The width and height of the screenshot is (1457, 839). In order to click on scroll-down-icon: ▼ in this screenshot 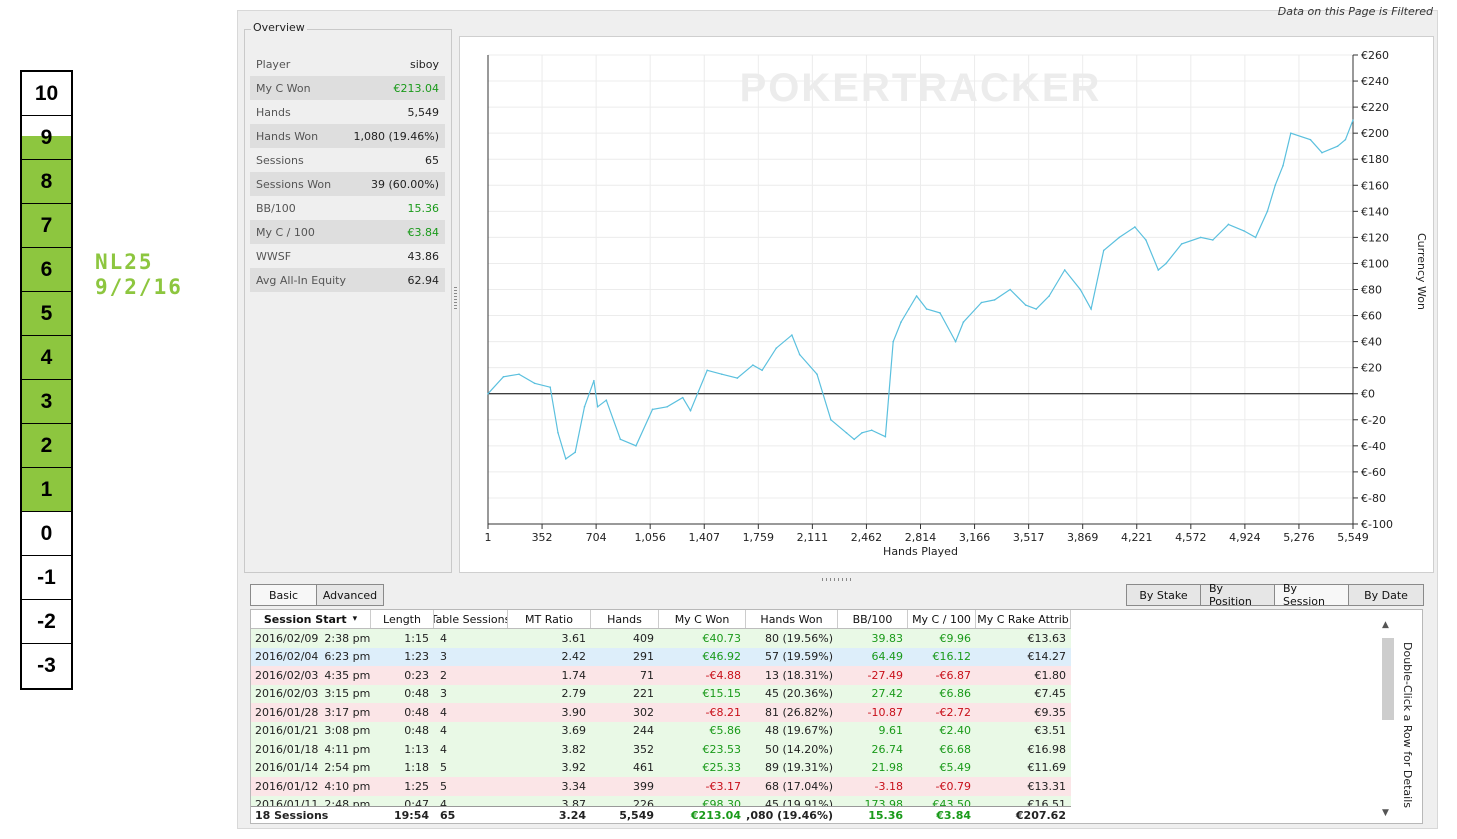, I will do `click(1385, 813)`.